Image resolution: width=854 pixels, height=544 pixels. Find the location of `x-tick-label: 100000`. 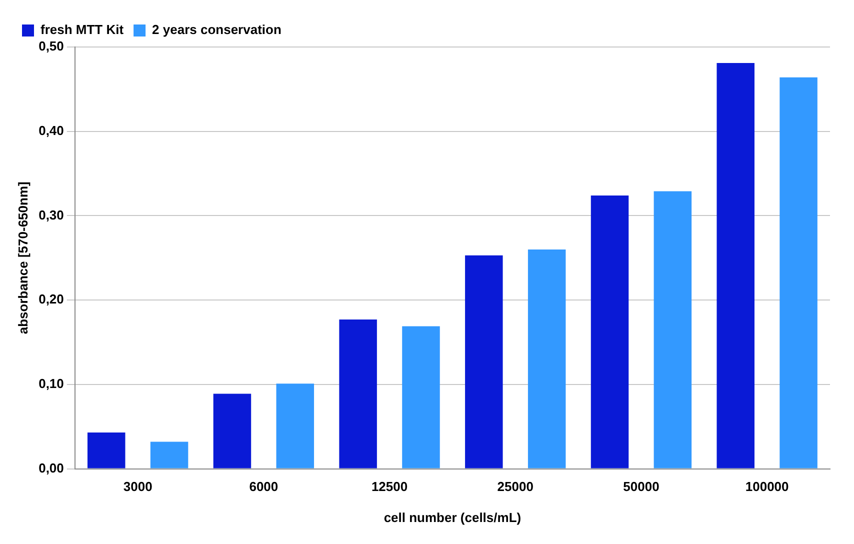

x-tick-label: 100000 is located at coordinates (767, 486).